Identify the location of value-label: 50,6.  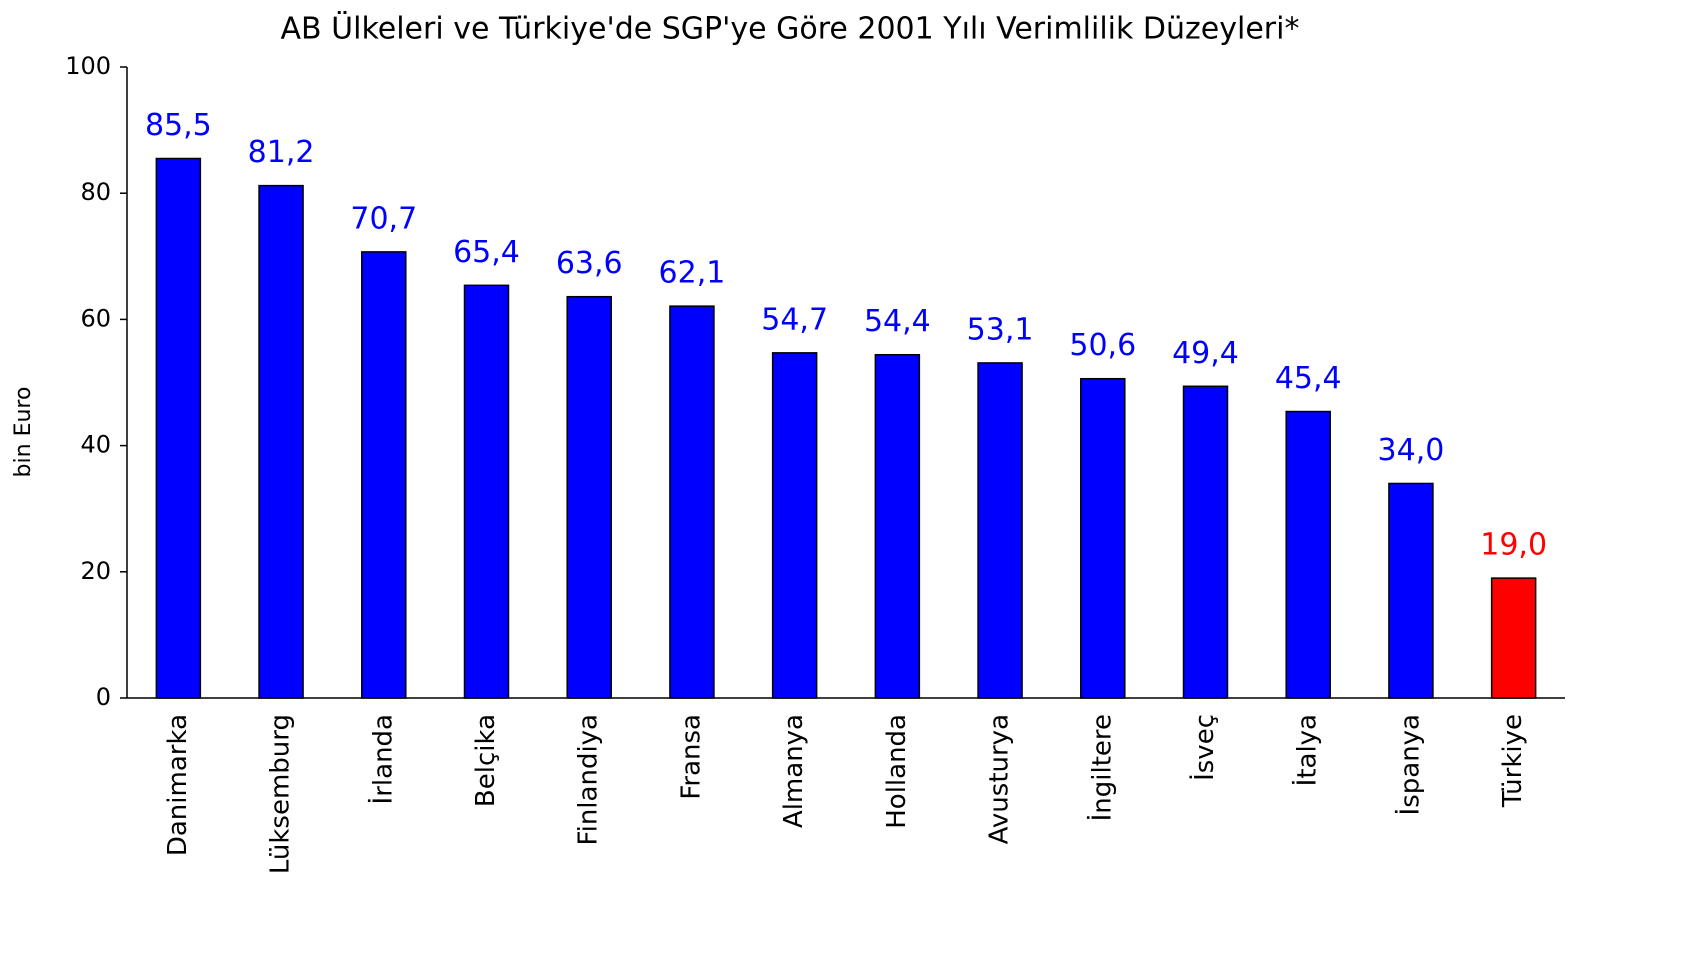
(1102, 345).